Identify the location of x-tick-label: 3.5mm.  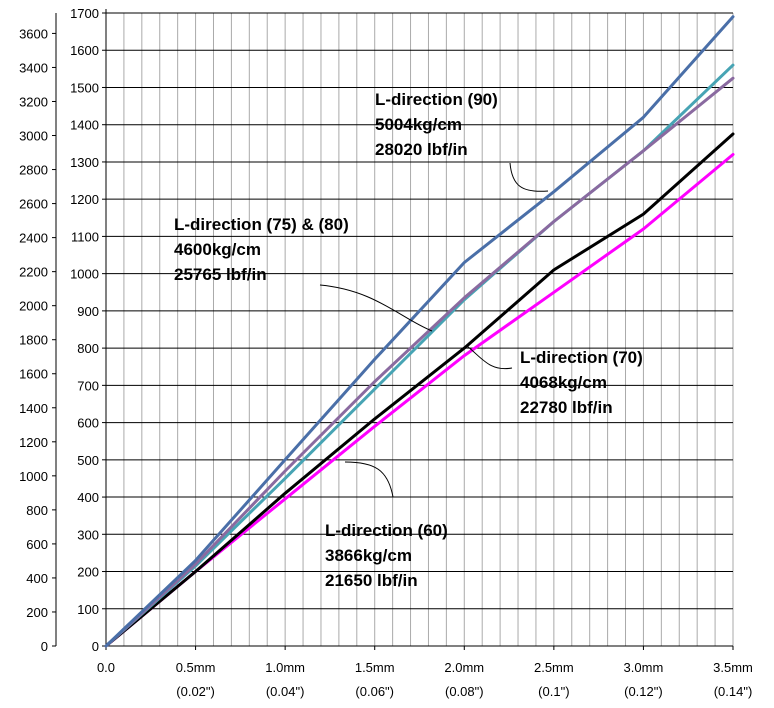
(733, 667).